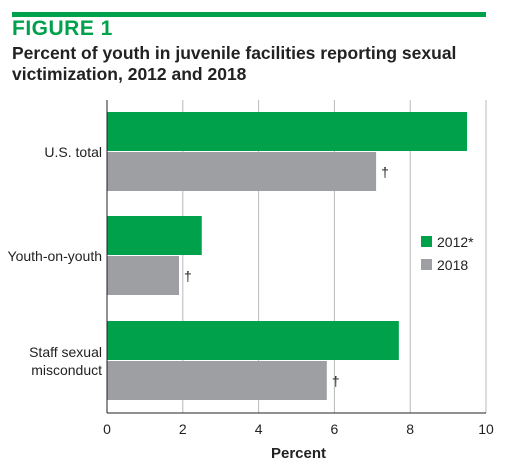 Image resolution: width=524 pixels, height=475 pixels. Describe the element at coordinates (452, 265) in the screenshot. I see `legend-label-1: 2018` at that location.